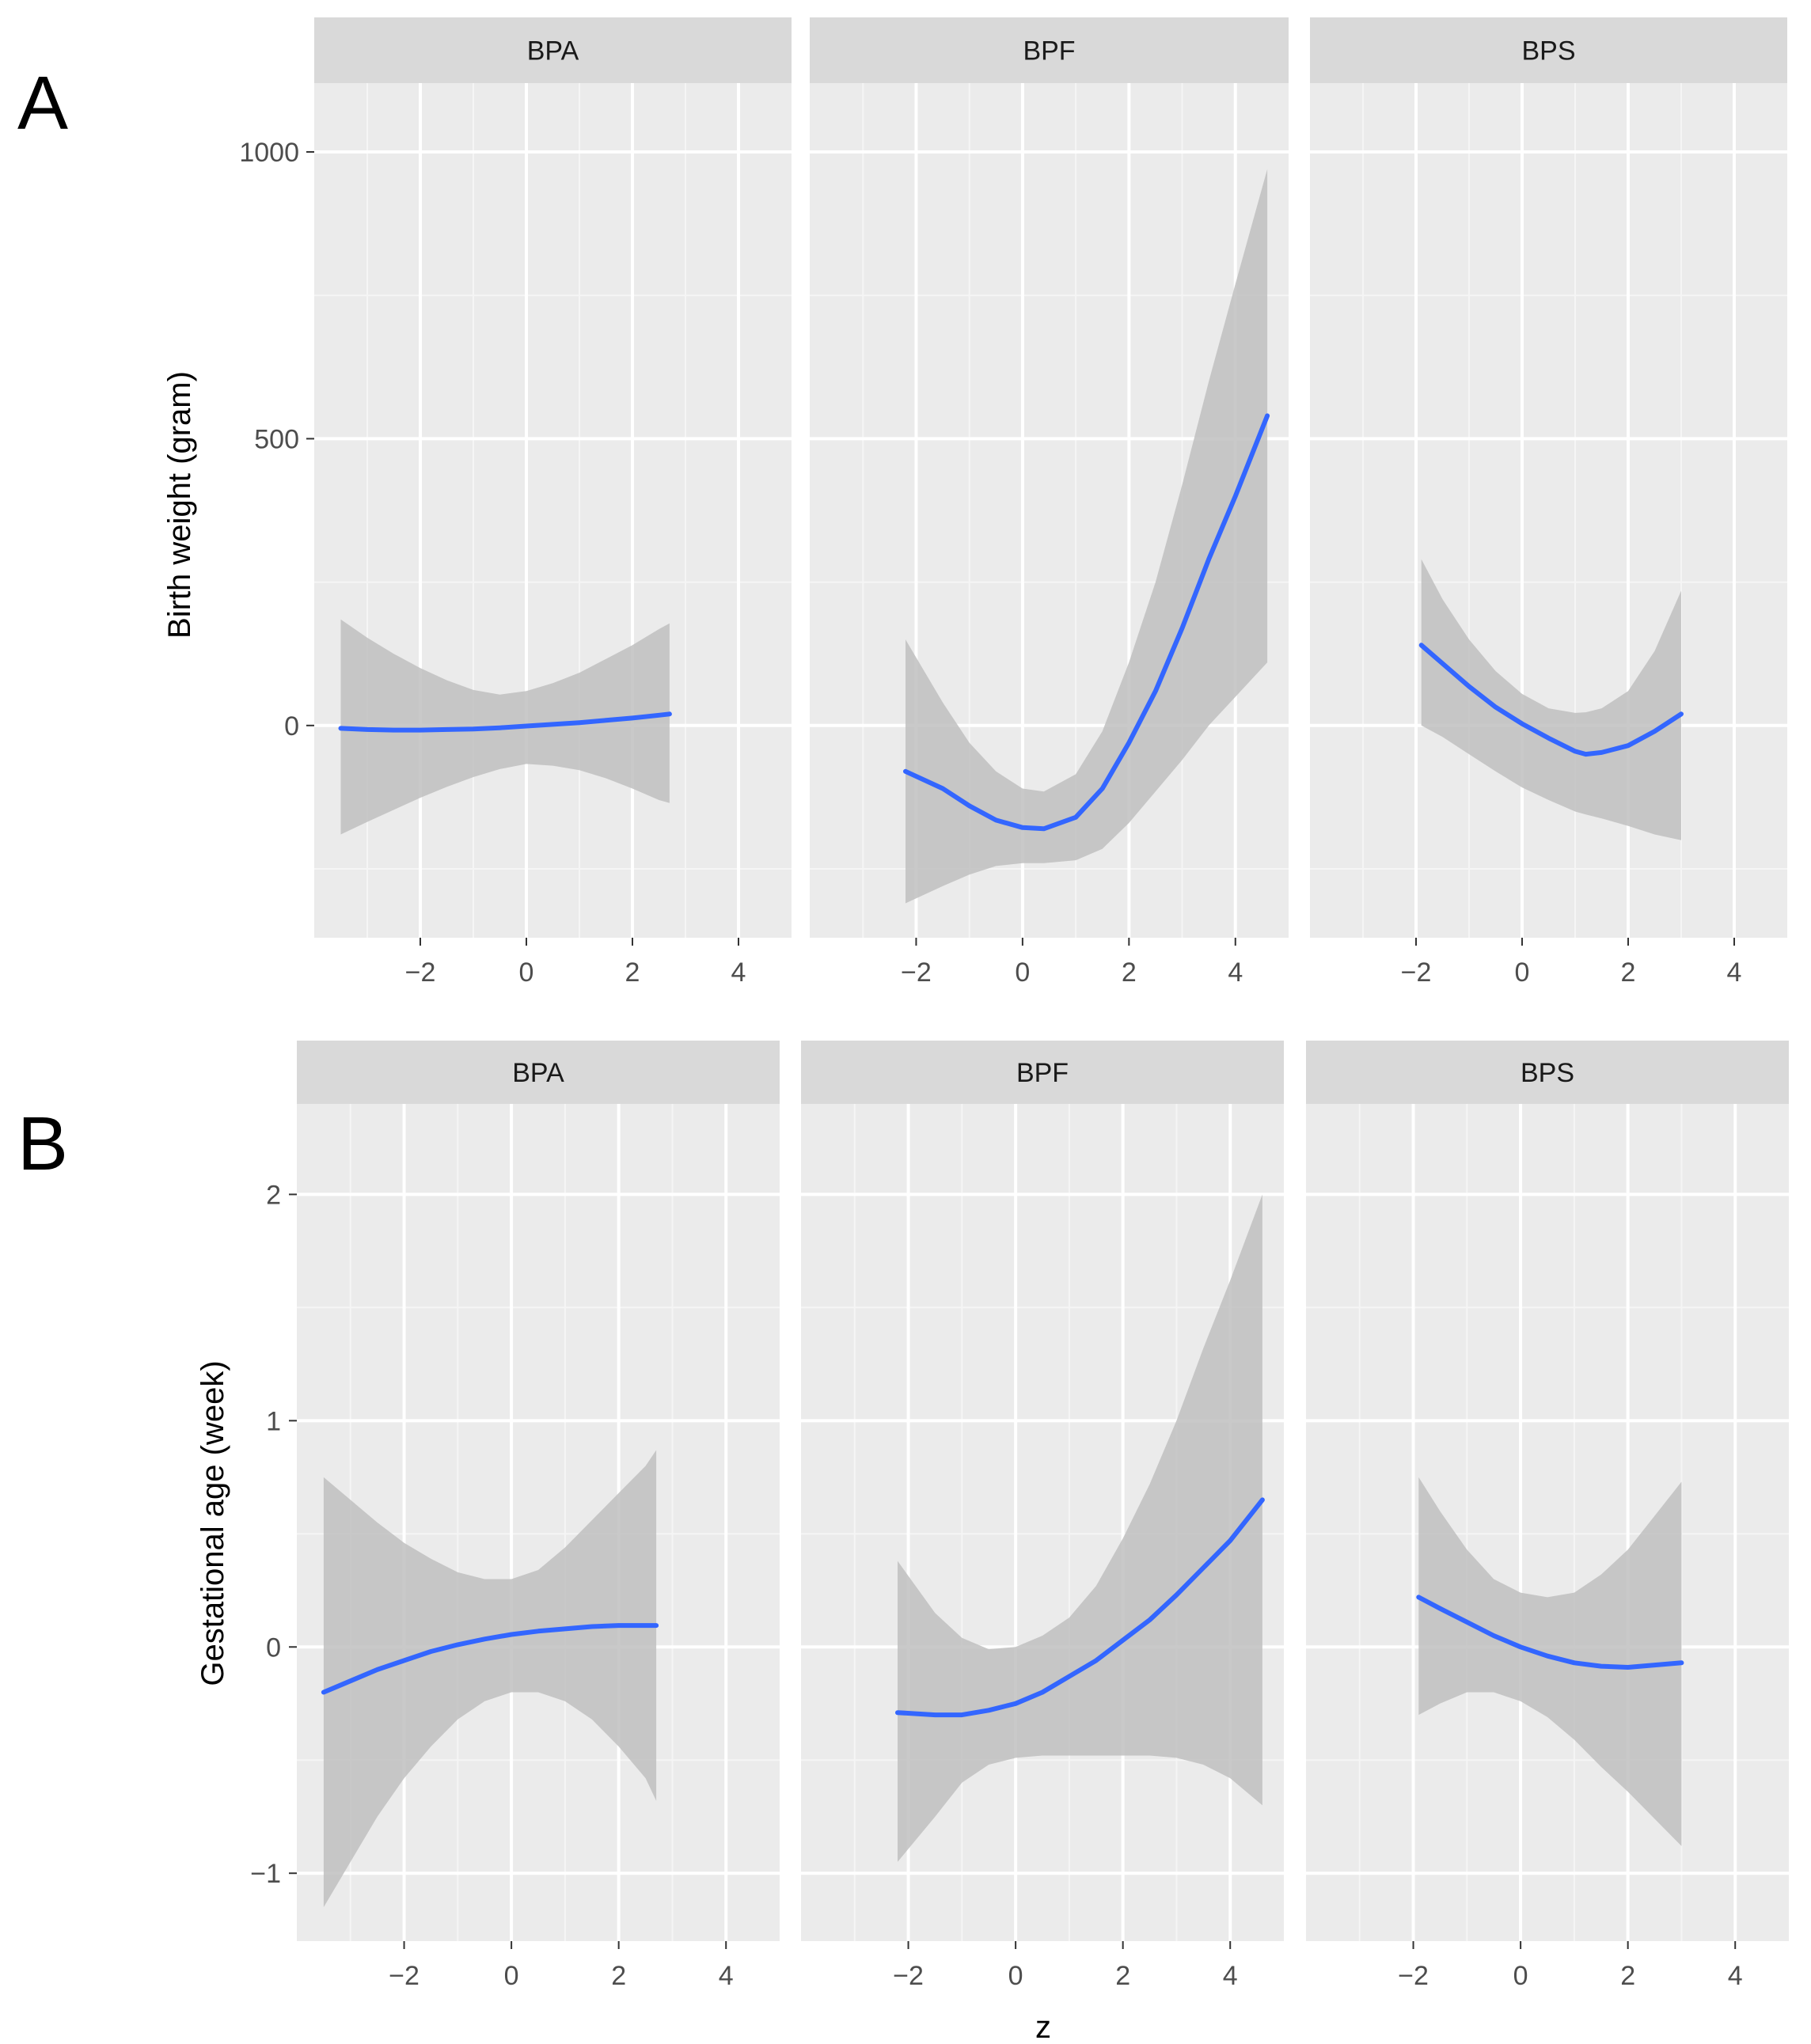  Describe the element at coordinates (180, 505) in the screenshot. I see `y-axis-title-a: Birth weight (gram)` at that location.